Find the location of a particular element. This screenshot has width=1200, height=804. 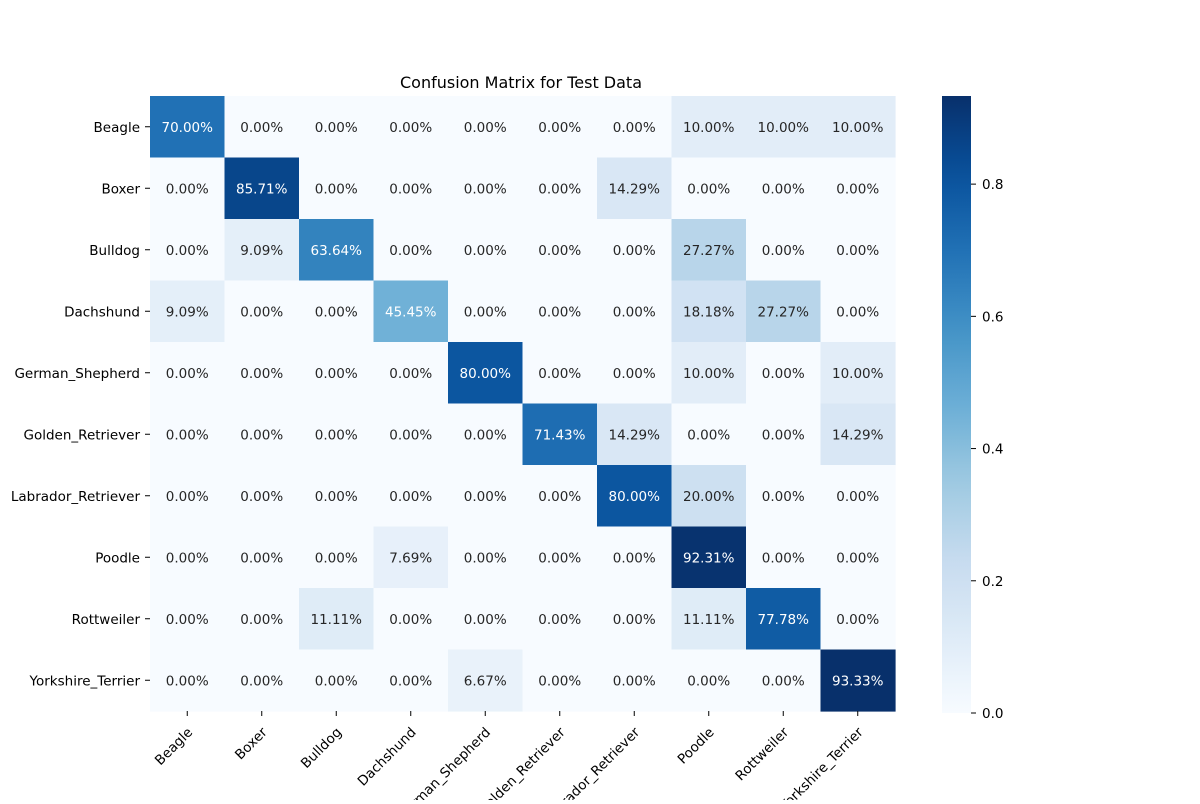

cell-value-label-2-7: 27.27% is located at coordinates (709, 251).